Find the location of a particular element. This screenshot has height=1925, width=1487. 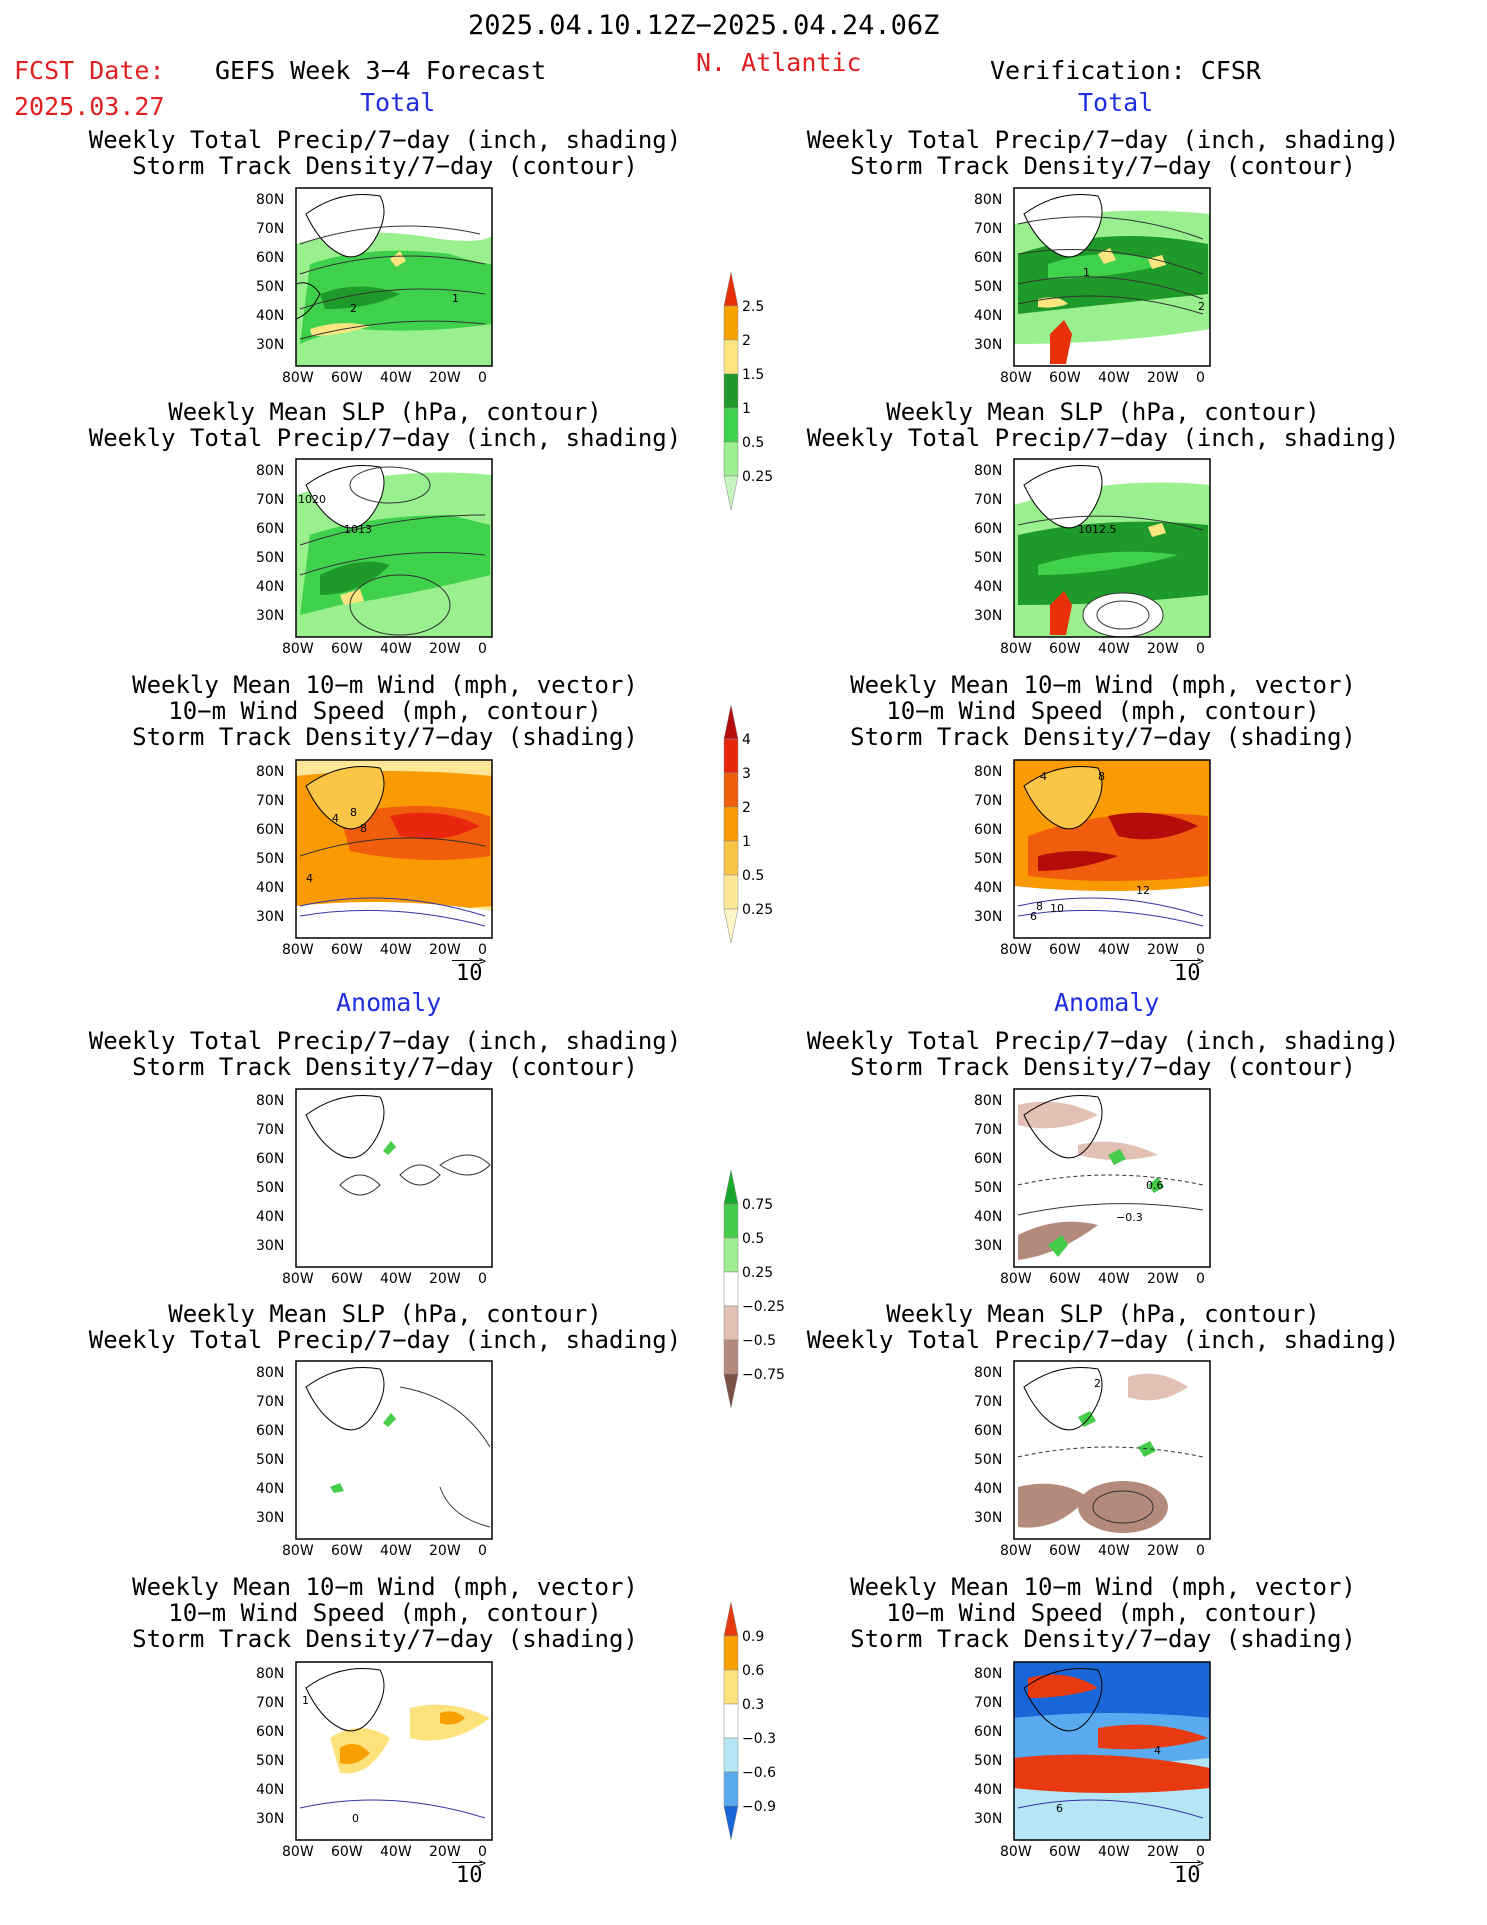

verification-anomaly-label: Anomaly is located at coordinates (1107, 1002).